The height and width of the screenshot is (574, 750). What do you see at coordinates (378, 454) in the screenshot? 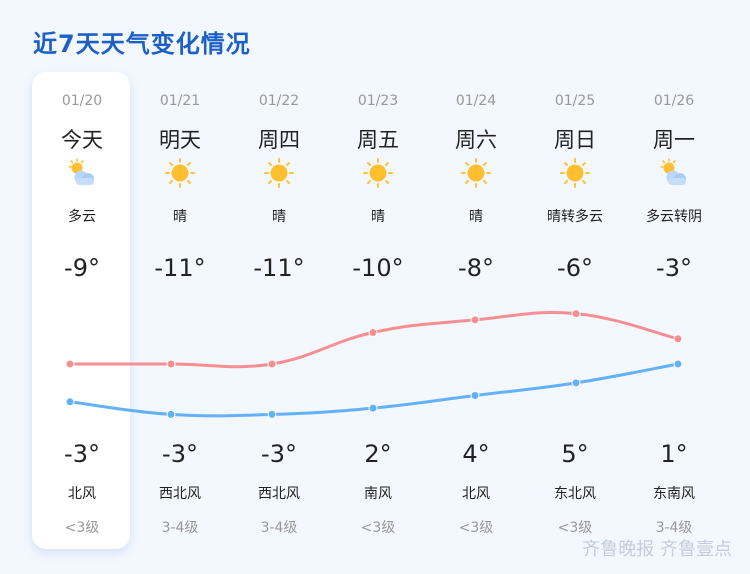
I see `bottom-temp: 2°` at bounding box center [378, 454].